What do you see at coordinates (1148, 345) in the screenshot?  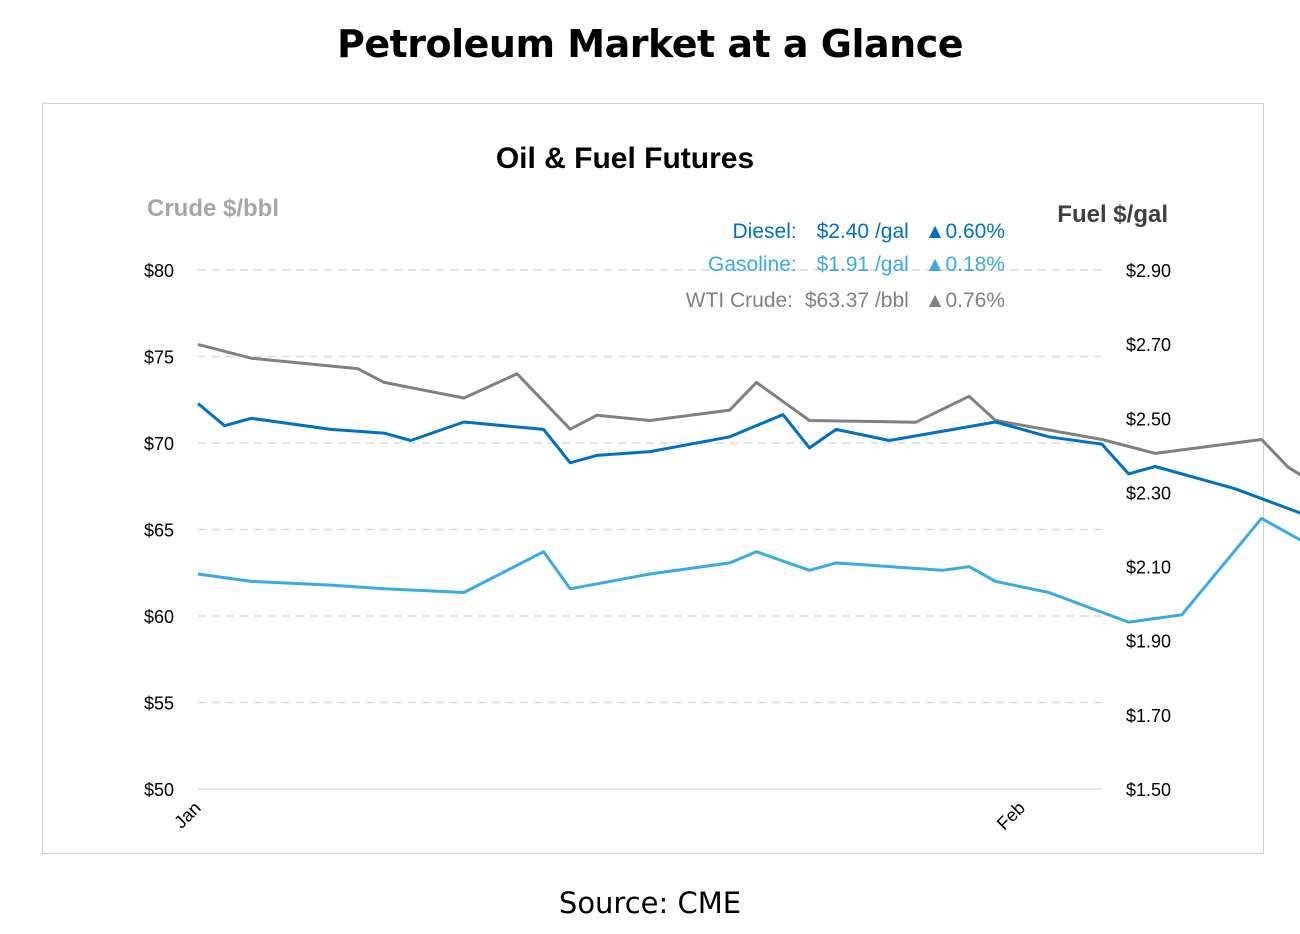 I see `right-tick-label: $2.70` at bounding box center [1148, 345].